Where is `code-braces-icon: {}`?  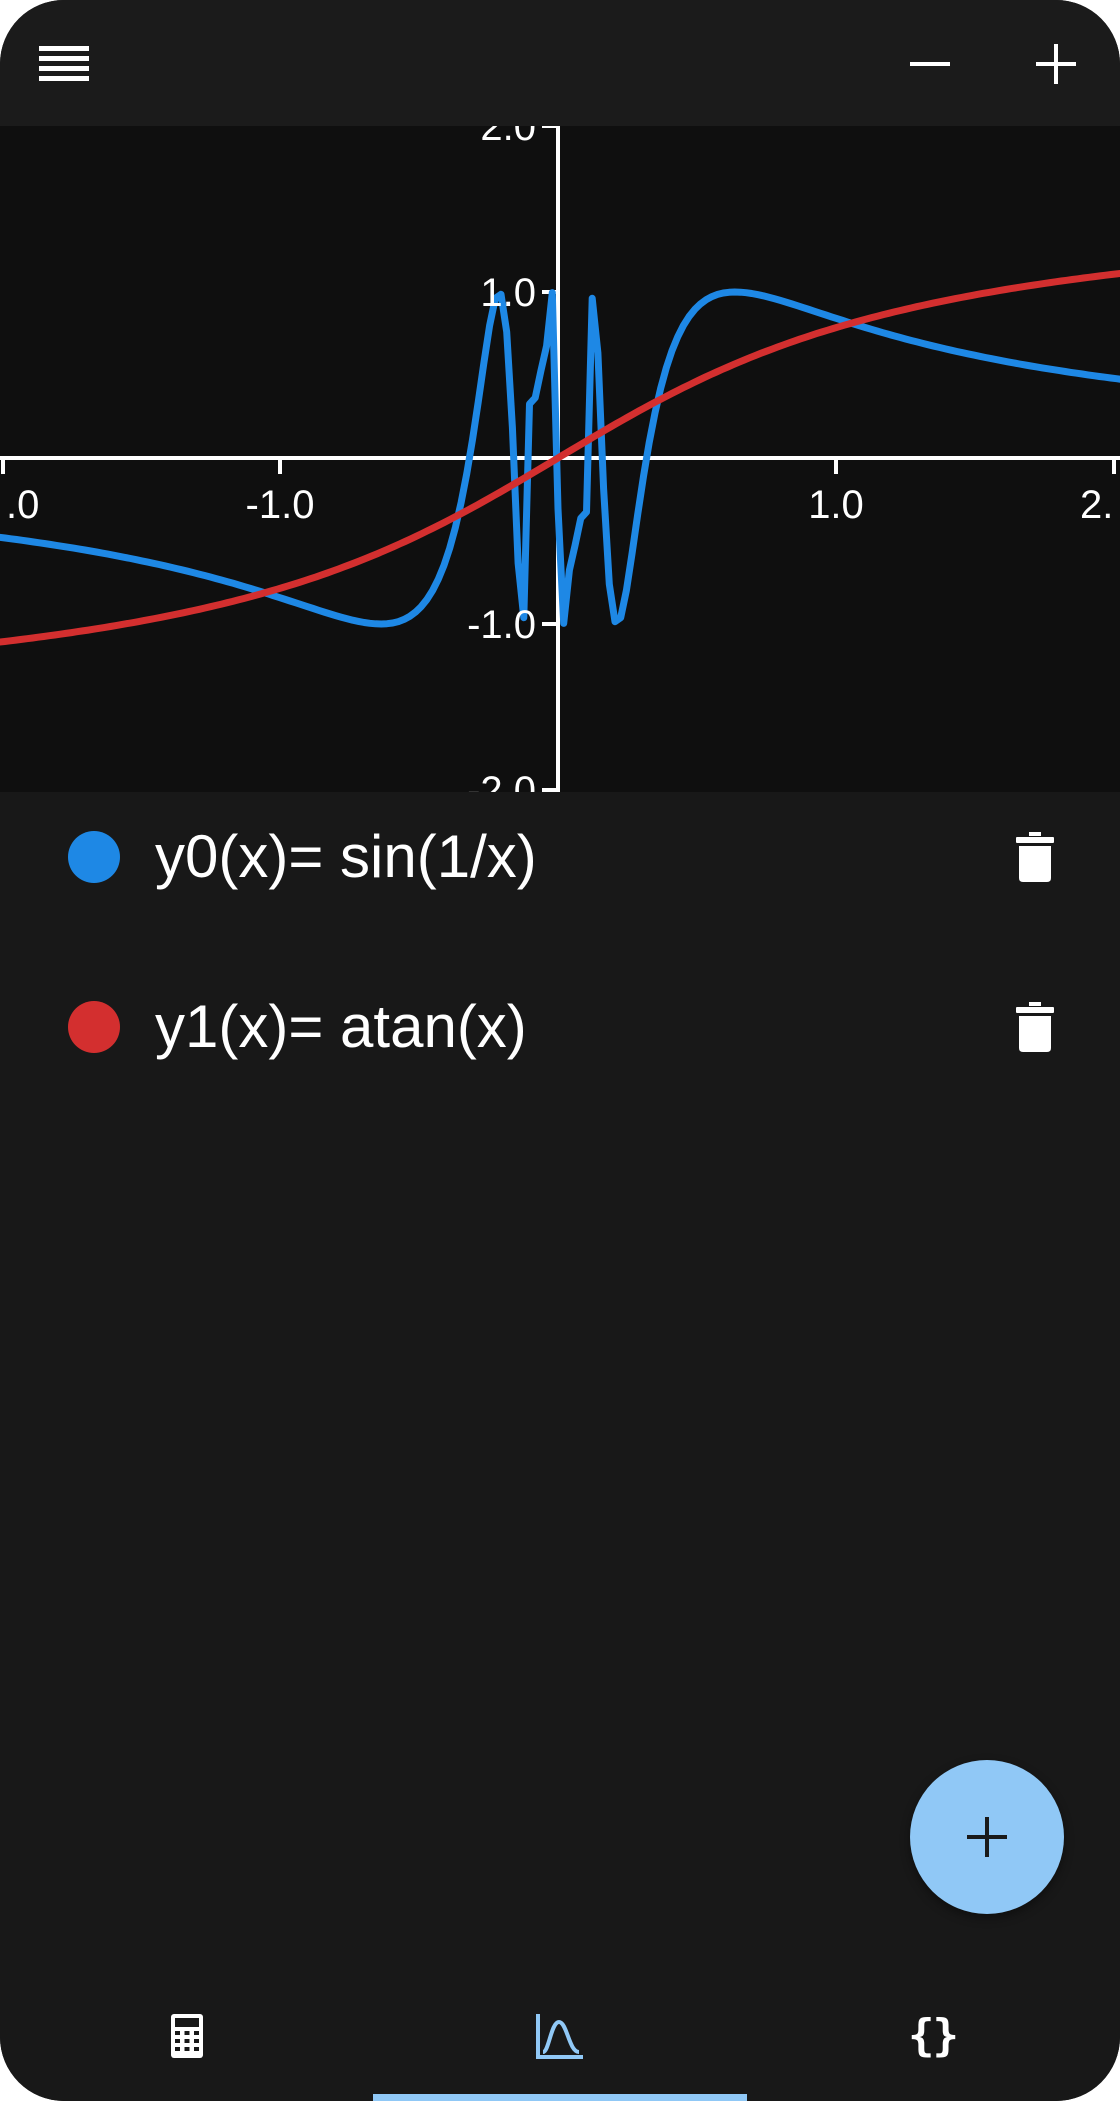
code-braces-icon: {} is located at coordinates (933, 2035).